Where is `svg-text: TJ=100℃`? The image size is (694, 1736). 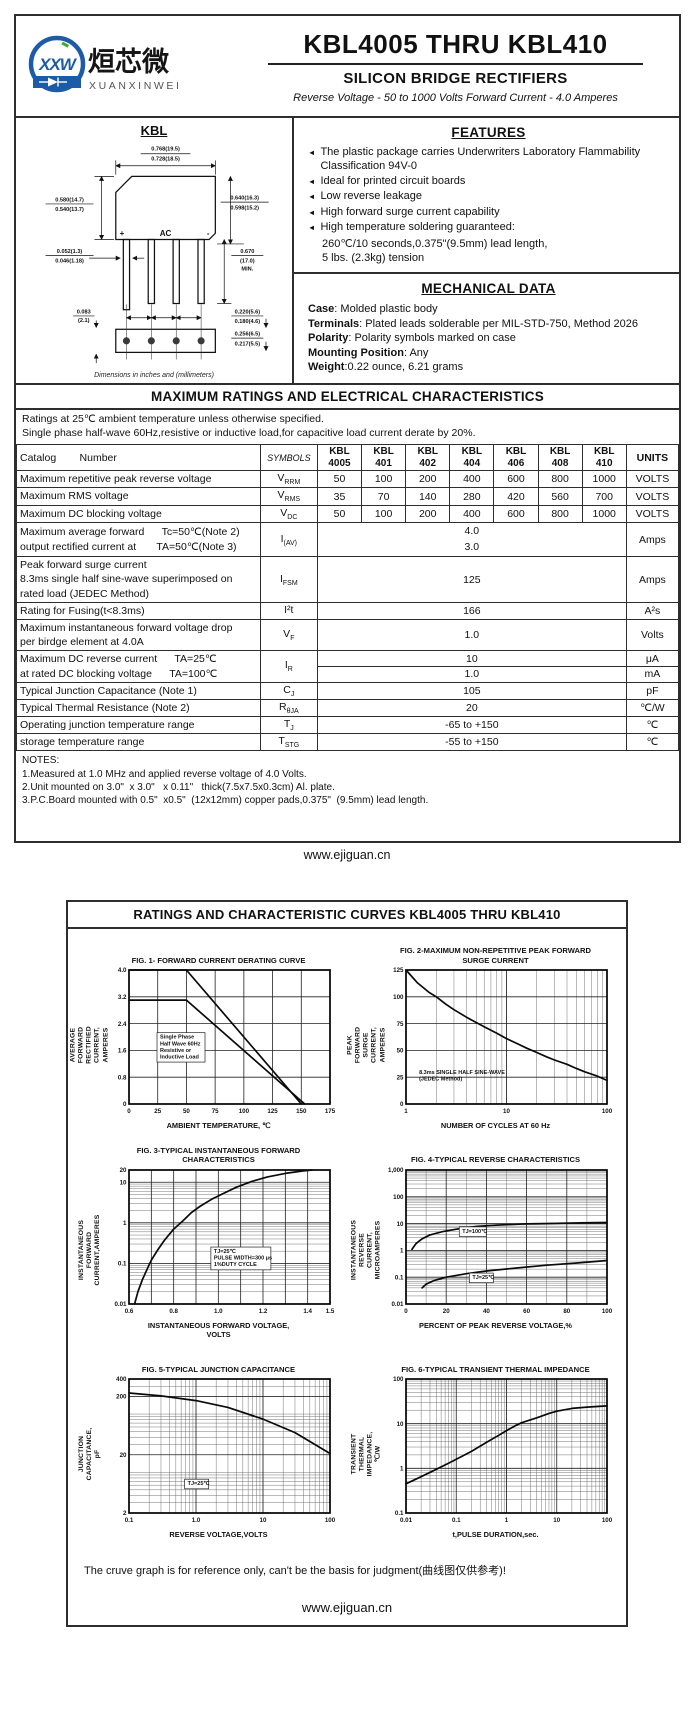
svg-text: TJ=100℃ is located at coordinates (475, 1231).